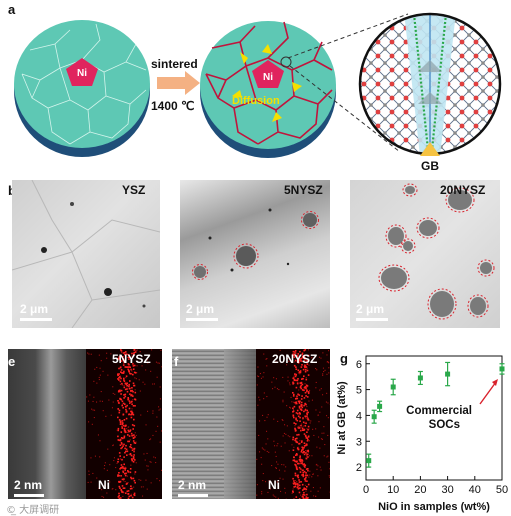 Image resolution: width=511 pixels, height=516 pixels. Describe the element at coordinates (12, 9) in the screenshot. I see `panel-a-label: a` at that location.